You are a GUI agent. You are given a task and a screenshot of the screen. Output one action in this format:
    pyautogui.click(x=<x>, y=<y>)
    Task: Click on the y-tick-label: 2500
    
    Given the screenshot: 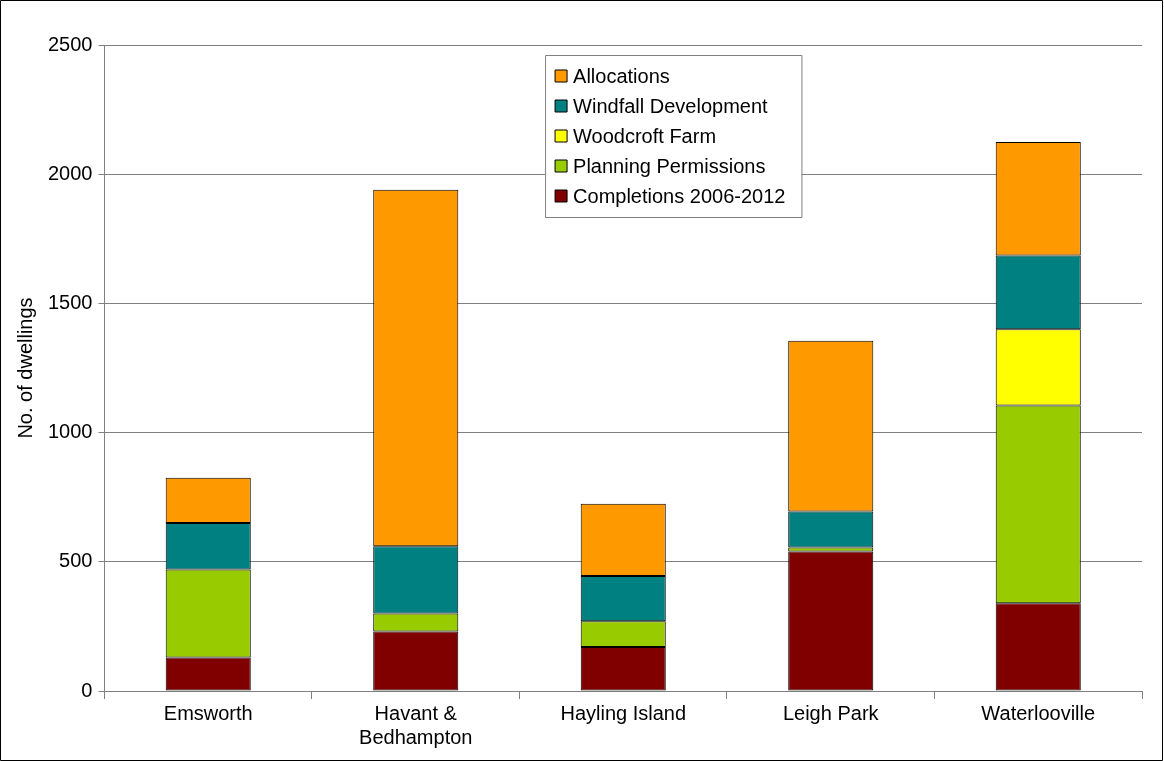 What is the action you would take?
    pyautogui.click(x=70, y=43)
    